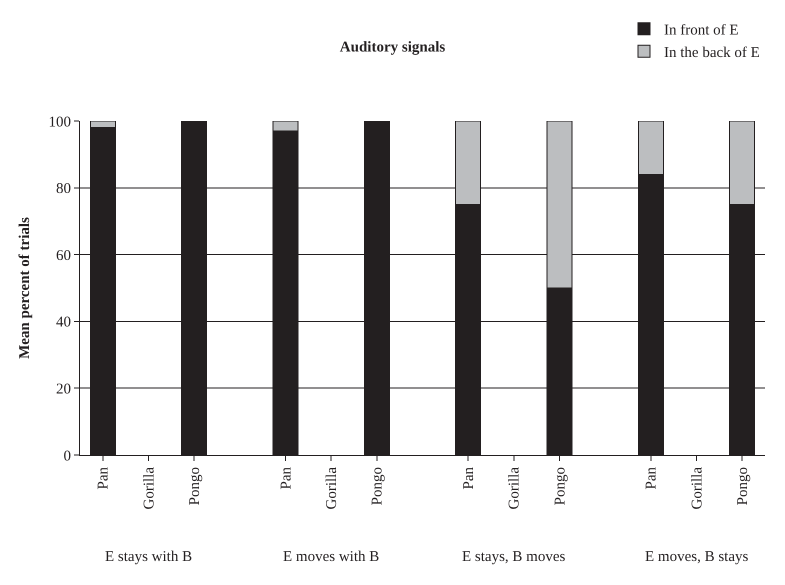 Image resolution: width=785 pixels, height=585 pixels. I want to click on text: E stays, B moves, so click(514, 557).